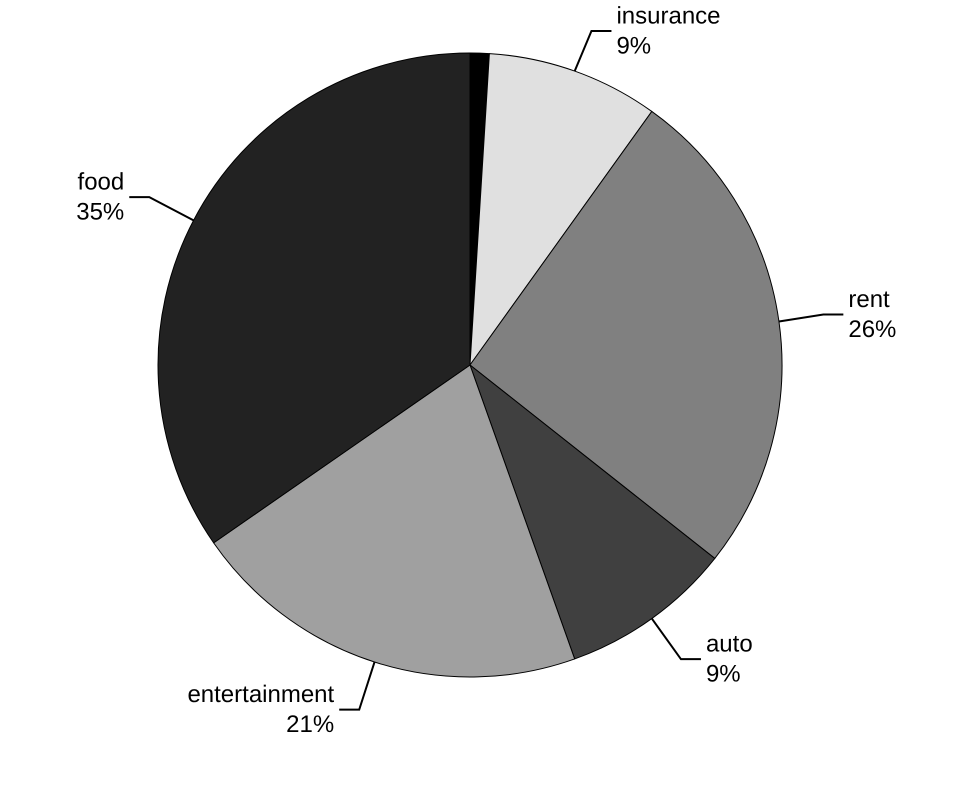 The width and height of the screenshot is (958, 785). What do you see at coordinates (310, 724) in the screenshot?
I see `data-label: 21%` at bounding box center [310, 724].